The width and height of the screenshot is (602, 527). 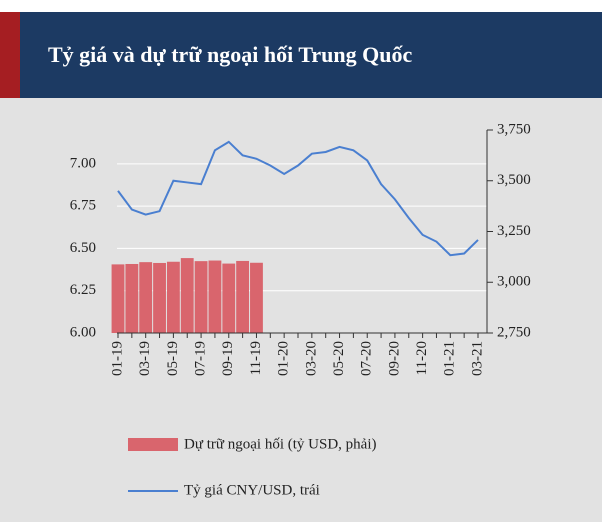 I want to click on x-tick-label: 07-20, so click(x=367, y=358).